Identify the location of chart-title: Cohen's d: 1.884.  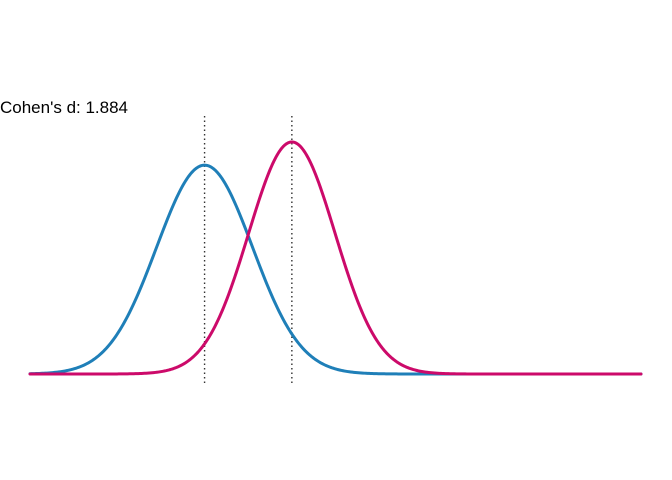
(64, 107).